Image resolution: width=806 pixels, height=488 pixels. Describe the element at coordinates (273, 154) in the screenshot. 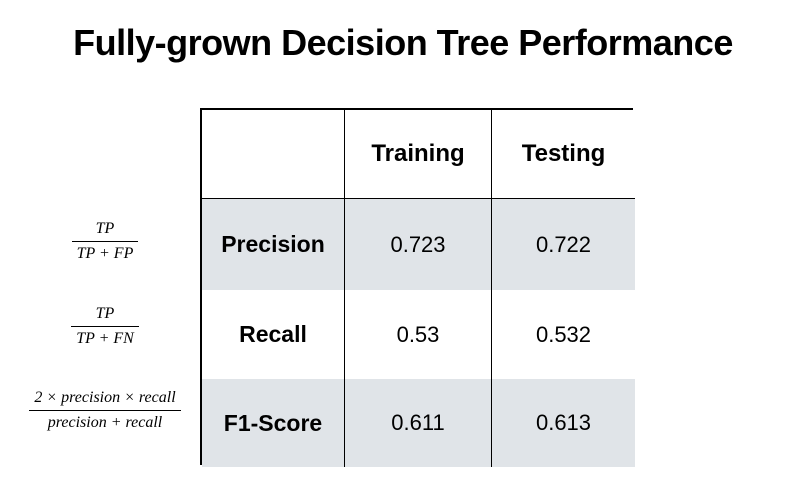

I see `column-header-empty` at that location.